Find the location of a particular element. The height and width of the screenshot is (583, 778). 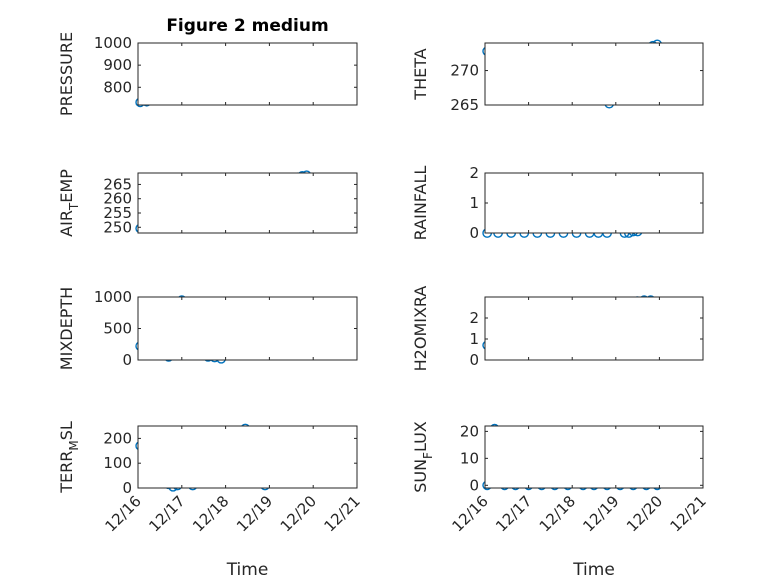

y-axis-label: THETA is located at coordinates (420, 74).